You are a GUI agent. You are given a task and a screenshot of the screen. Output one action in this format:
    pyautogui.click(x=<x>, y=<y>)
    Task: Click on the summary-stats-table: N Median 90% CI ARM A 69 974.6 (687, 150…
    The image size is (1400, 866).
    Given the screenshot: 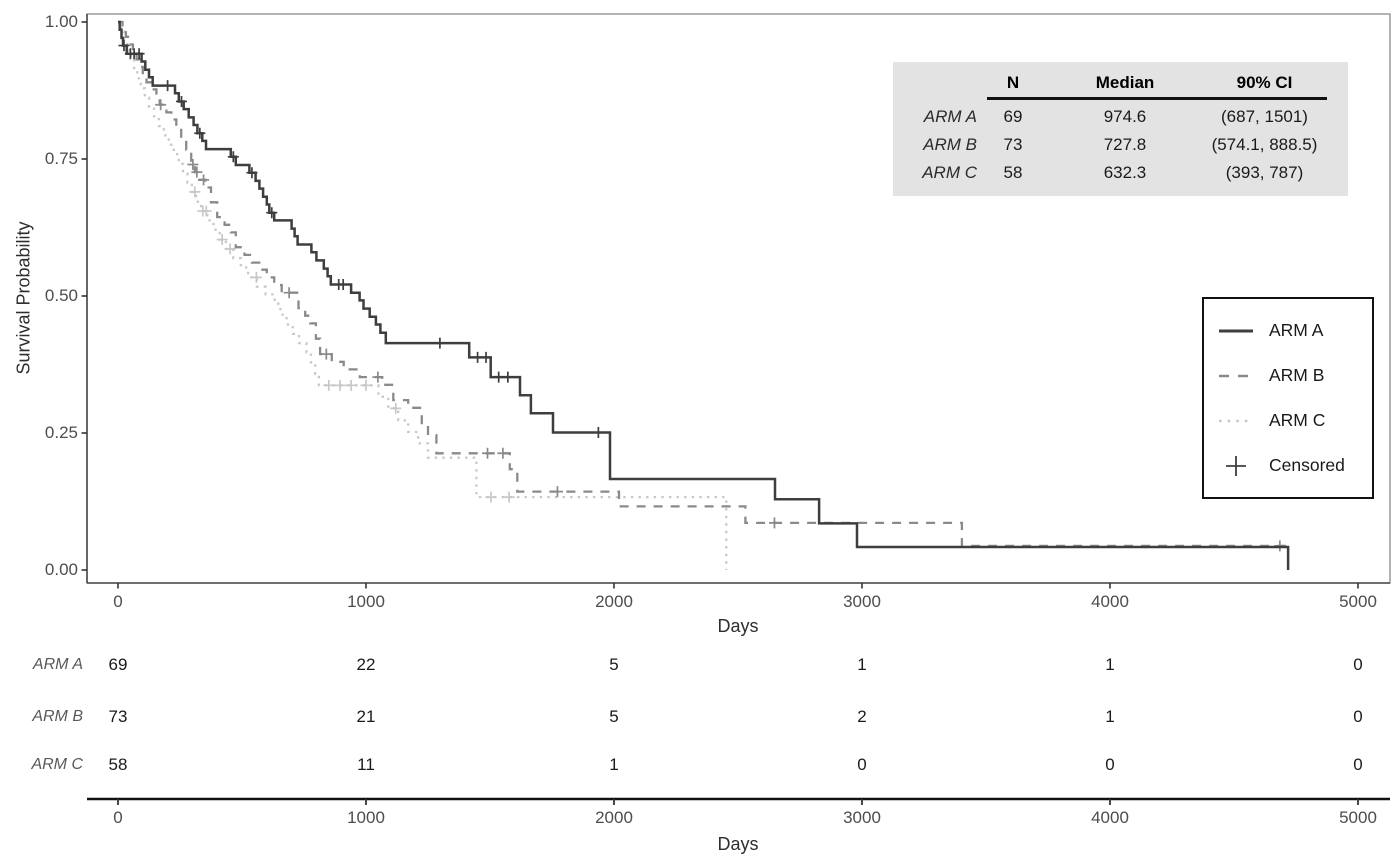 What is the action you would take?
    pyautogui.click(x=1120, y=129)
    